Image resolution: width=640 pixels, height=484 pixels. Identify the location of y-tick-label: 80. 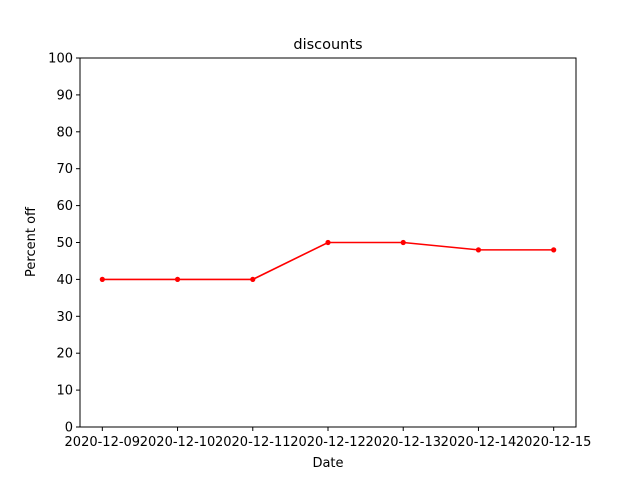
(64, 132).